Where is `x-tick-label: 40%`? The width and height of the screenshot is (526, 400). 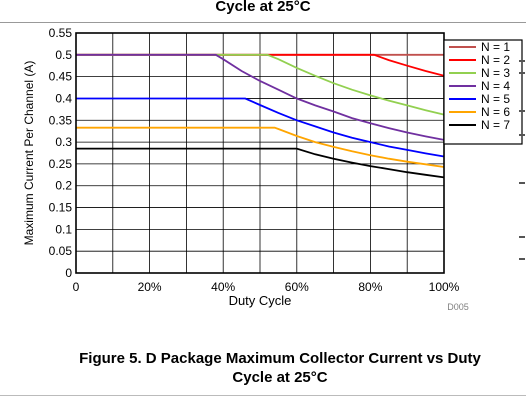 x-tick-label: 40% is located at coordinates (223, 287).